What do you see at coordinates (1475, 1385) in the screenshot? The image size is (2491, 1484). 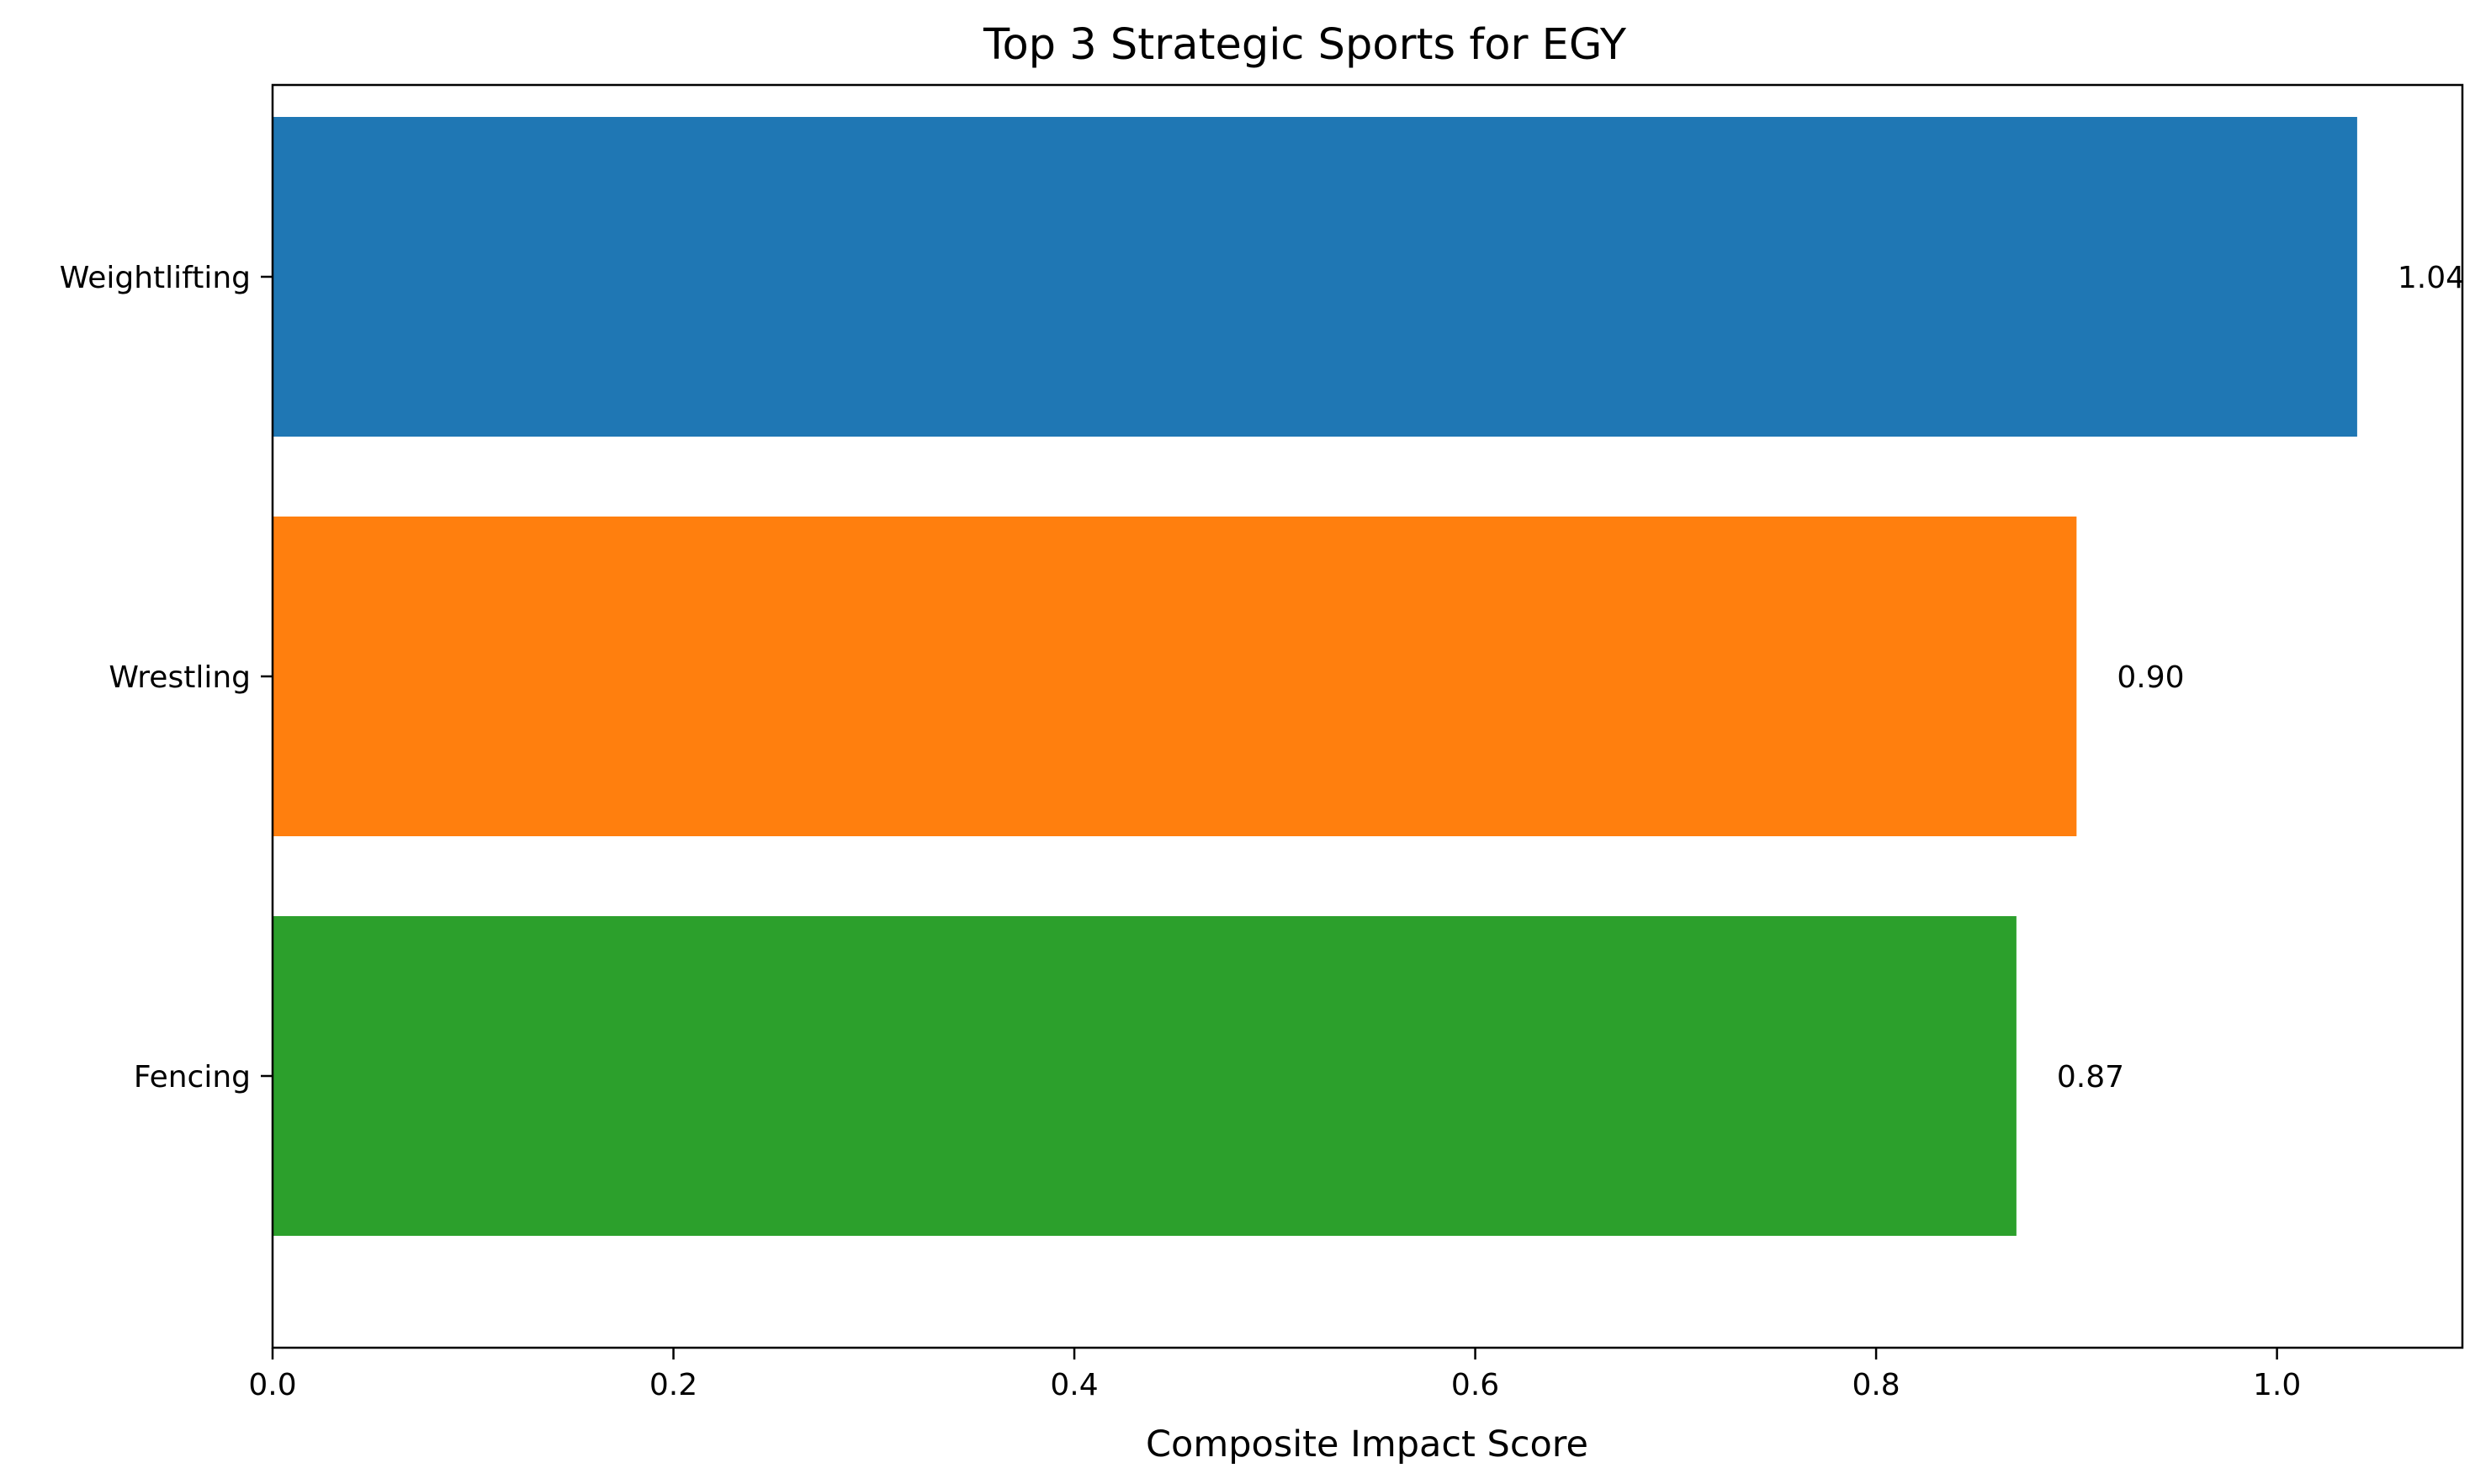 I see `x-tick-label: 0.6` at bounding box center [1475, 1385].